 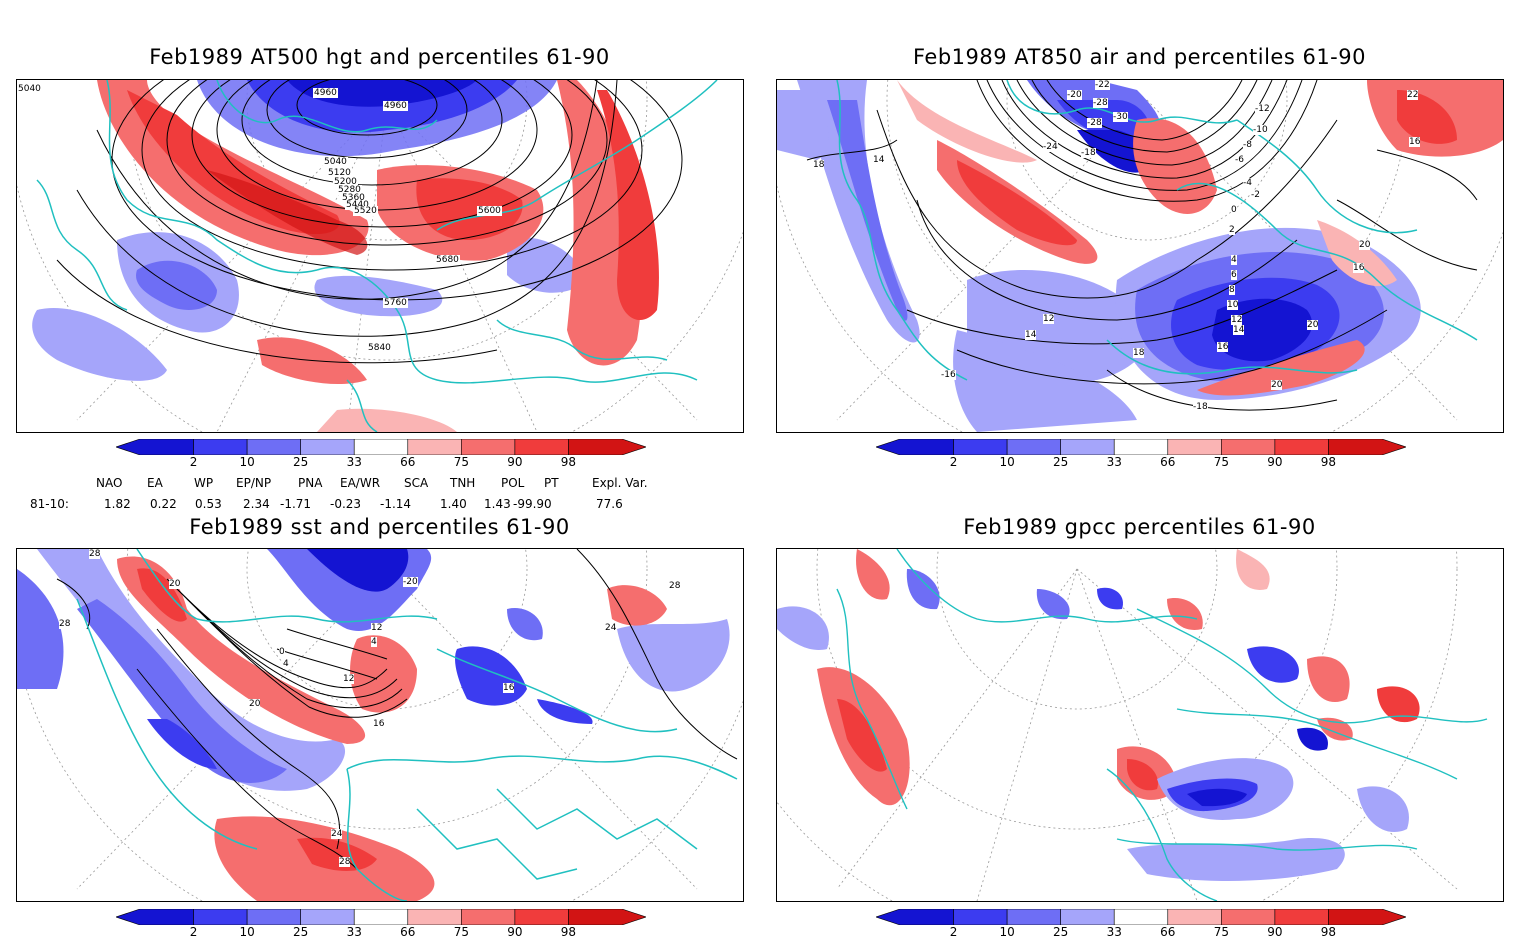 What do you see at coordinates (1247, 145) in the screenshot?
I see `contour-label-tr: -8` at bounding box center [1247, 145].